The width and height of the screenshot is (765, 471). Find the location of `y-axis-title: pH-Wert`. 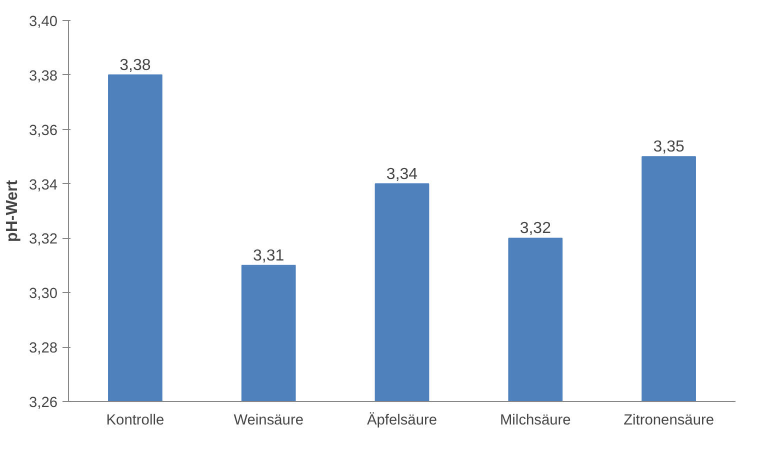

y-axis-title: pH-Wert is located at coordinates (12, 210).